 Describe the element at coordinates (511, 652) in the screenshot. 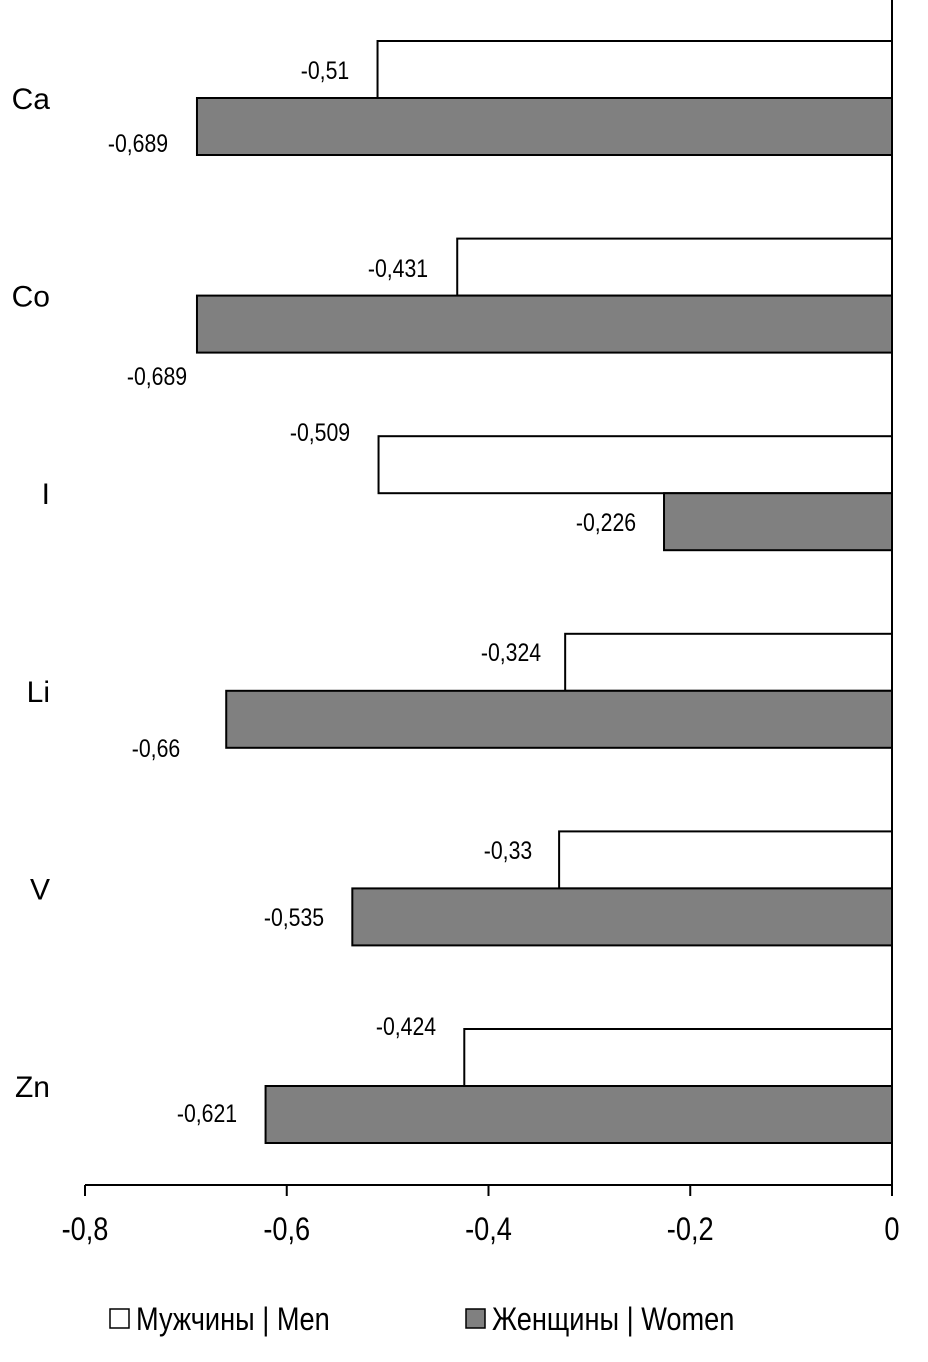

I see `data-label: -0,324` at that location.